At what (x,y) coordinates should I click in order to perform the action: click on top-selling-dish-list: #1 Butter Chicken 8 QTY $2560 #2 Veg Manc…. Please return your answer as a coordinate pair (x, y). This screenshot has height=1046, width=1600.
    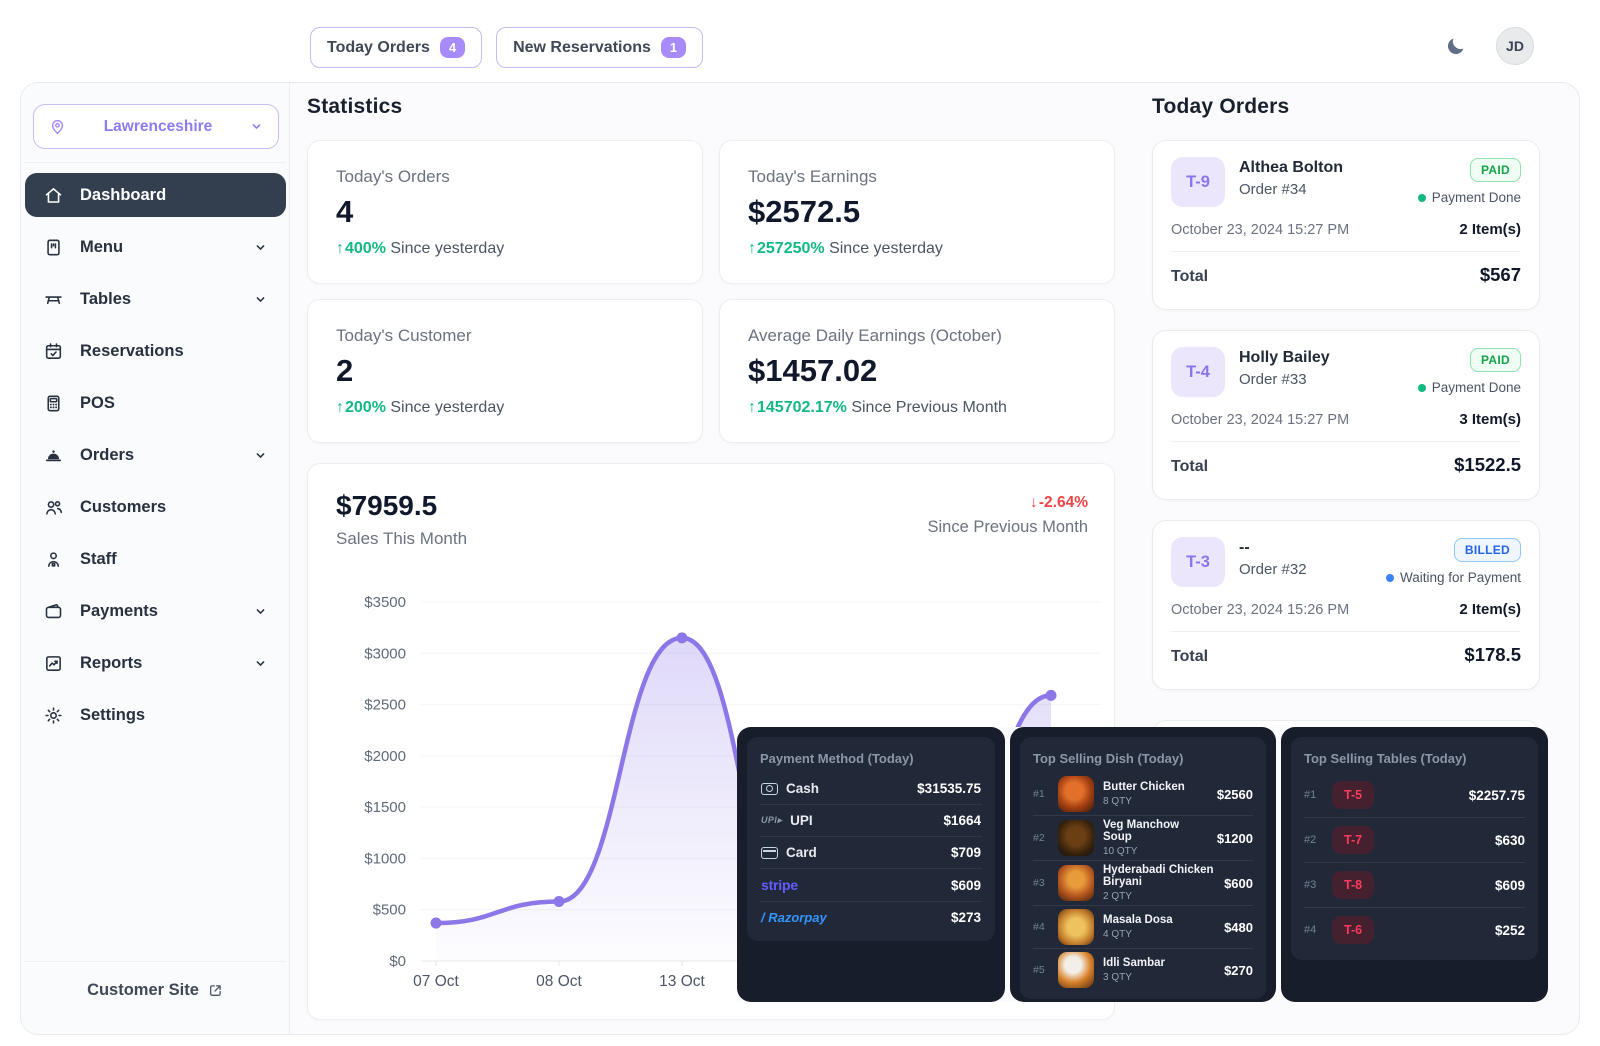
    Looking at the image, I should click on (1143, 882).